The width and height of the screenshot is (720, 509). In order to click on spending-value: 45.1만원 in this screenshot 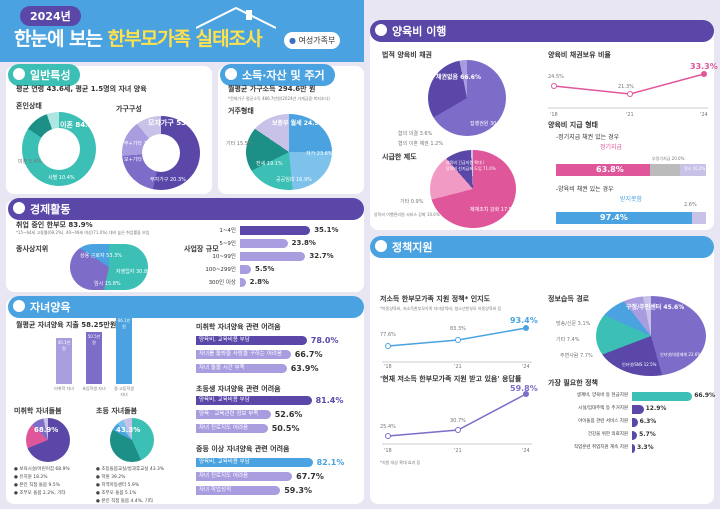, I will do `click(64, 345)`.